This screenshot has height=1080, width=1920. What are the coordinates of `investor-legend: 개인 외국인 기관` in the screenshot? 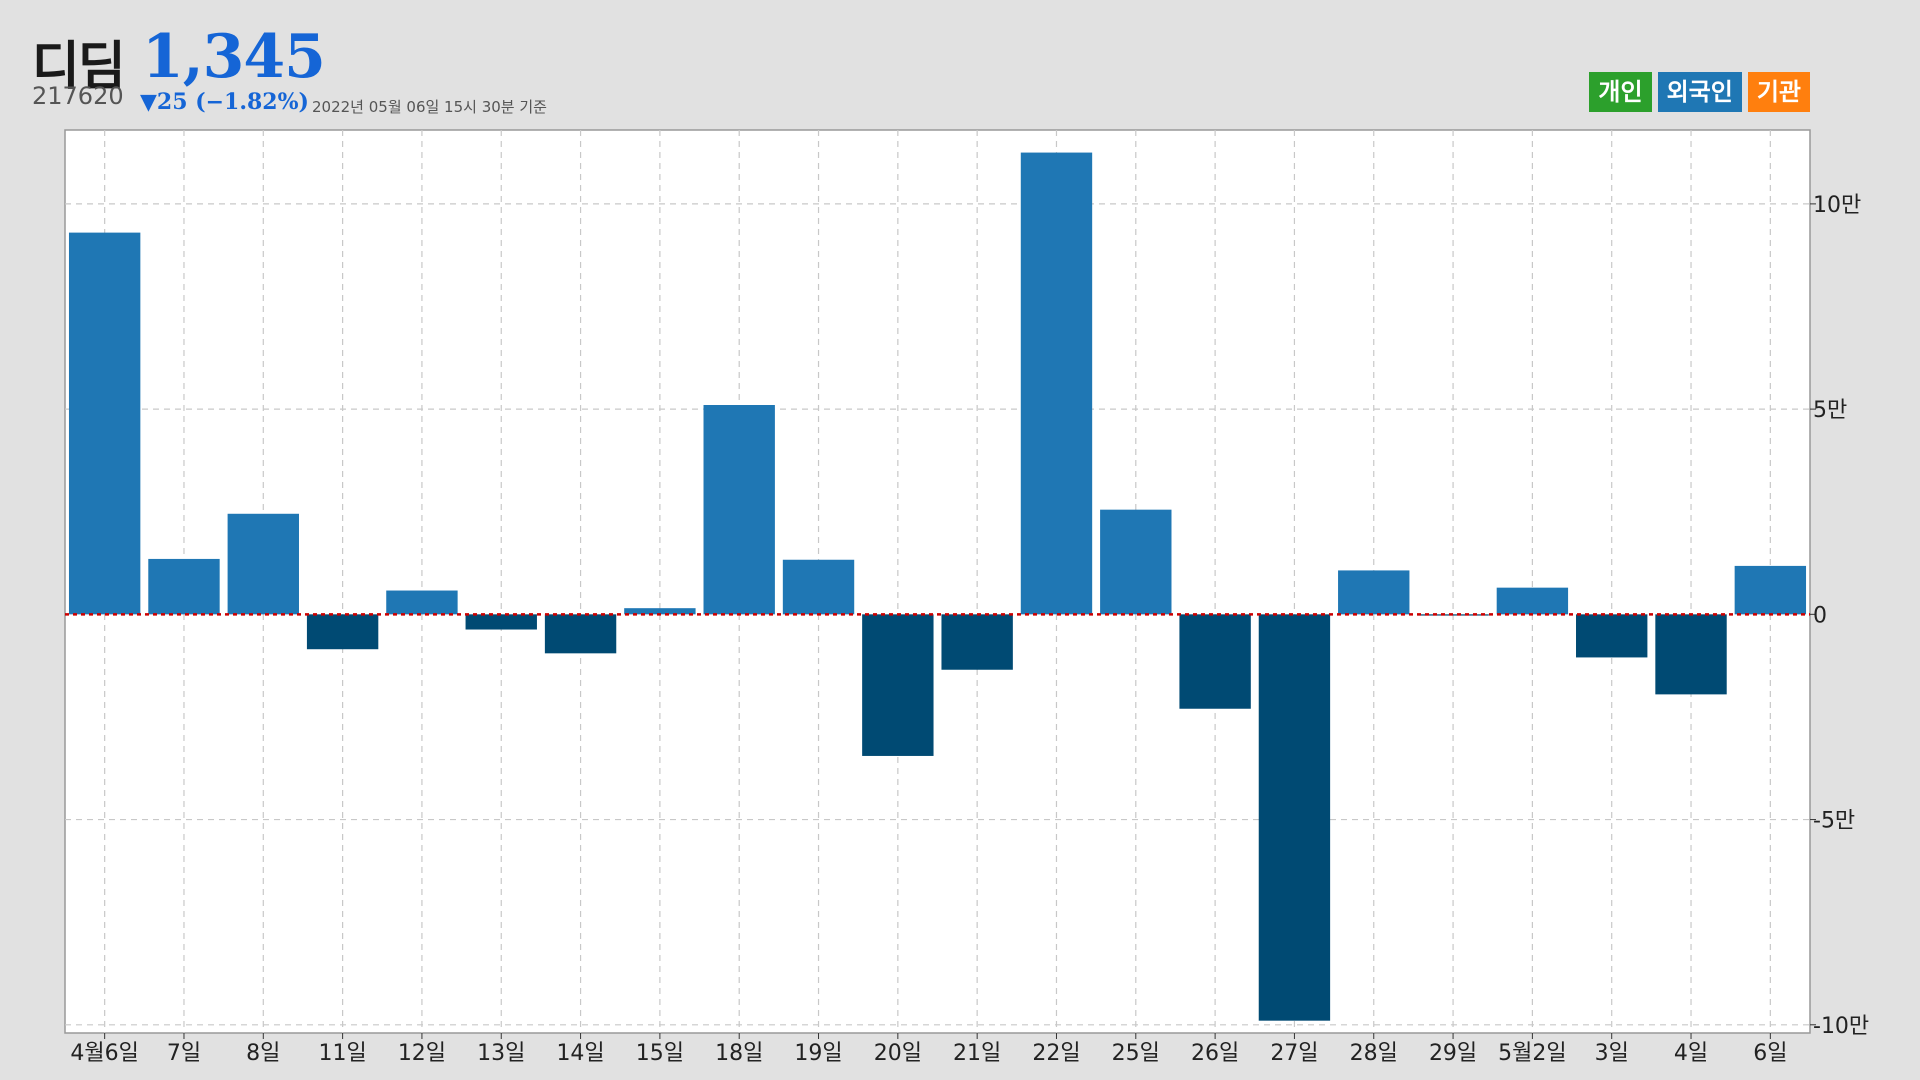 It's located at (1699, 92).